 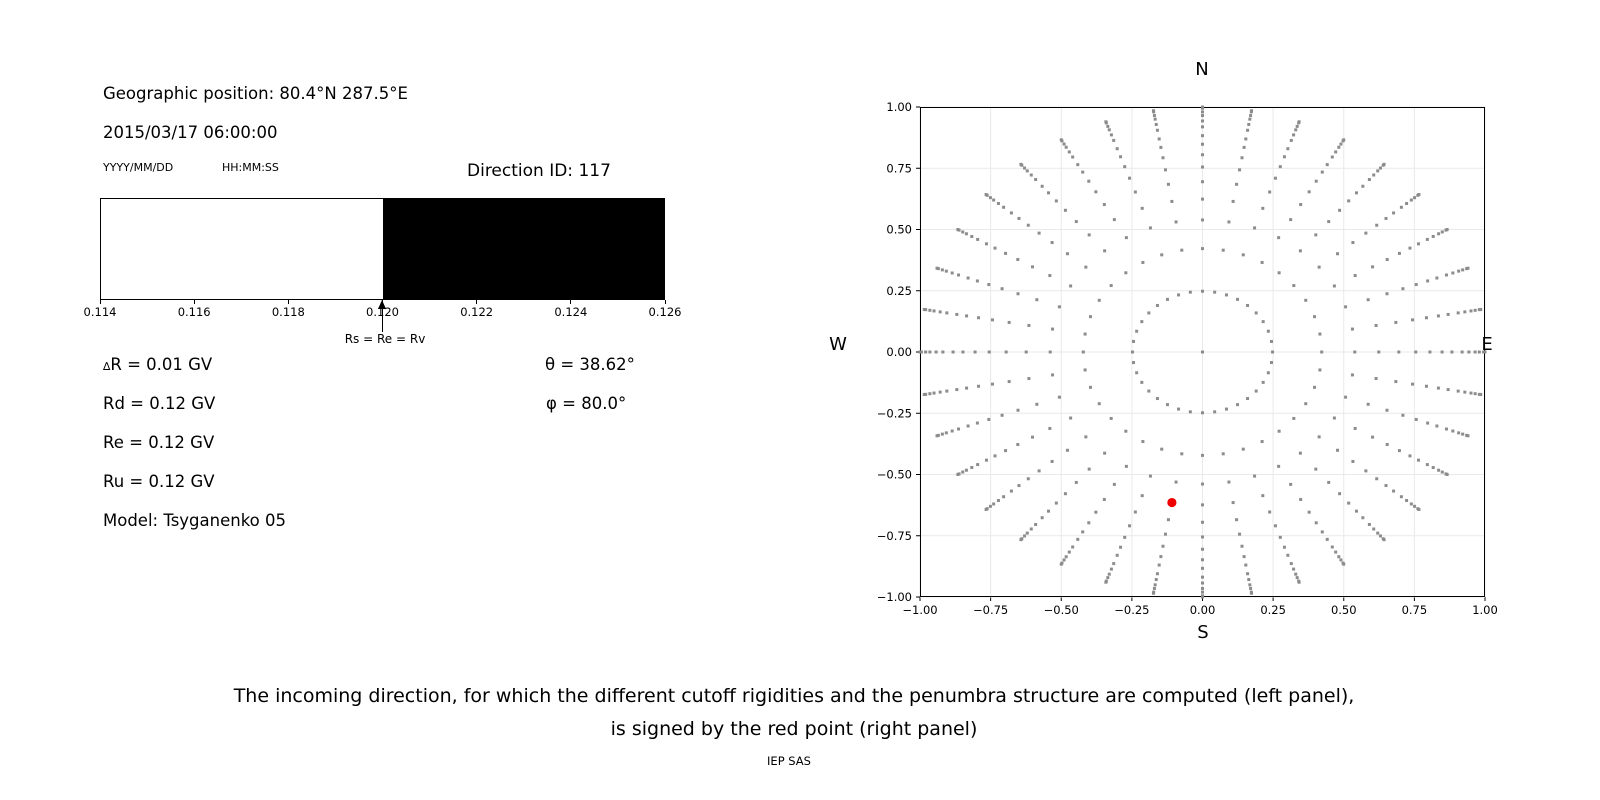 What do you see at coordinates (1202, 69) in the screenshot?
I see `compass-north-label: N` at bounding box center [1202, 69].